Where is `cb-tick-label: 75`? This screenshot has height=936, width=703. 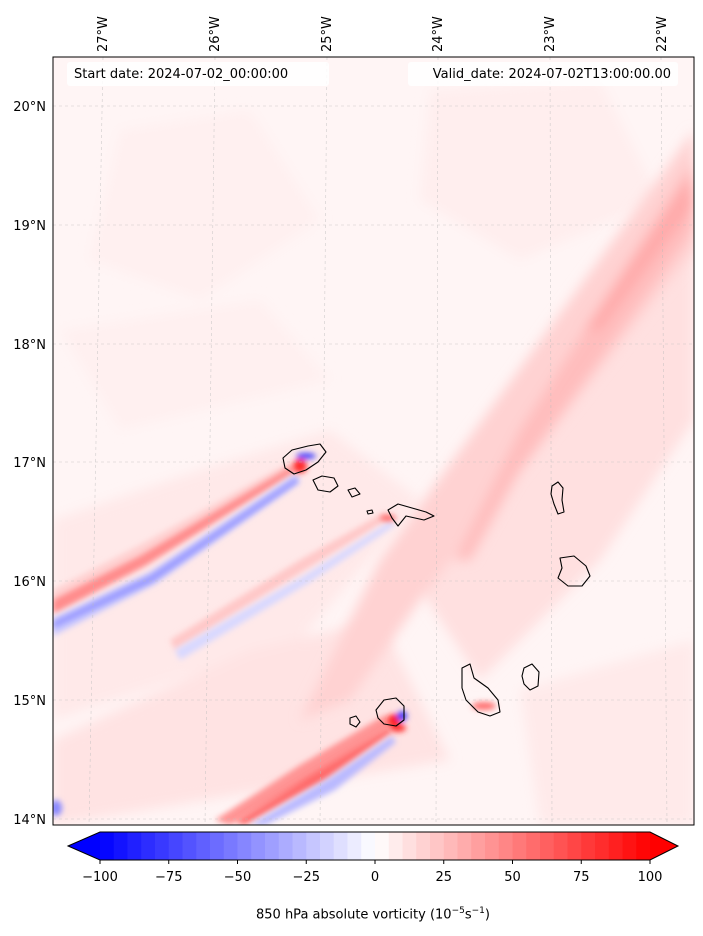 cb-tick-label: 75 is located at coordinates (581, 877).